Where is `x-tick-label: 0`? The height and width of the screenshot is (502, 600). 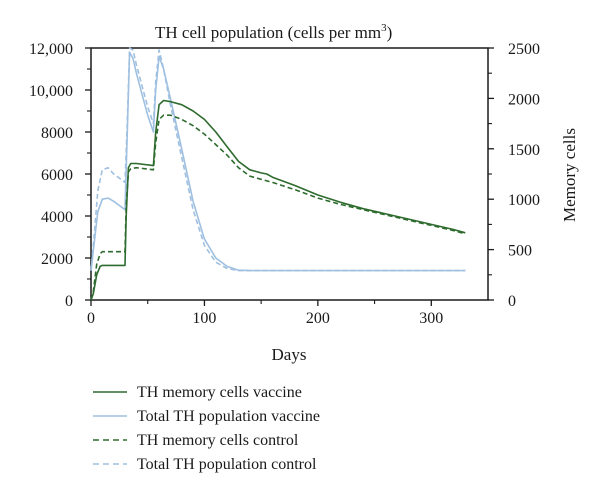 x-tick-label: 0 is located at coordinates (91, 318).